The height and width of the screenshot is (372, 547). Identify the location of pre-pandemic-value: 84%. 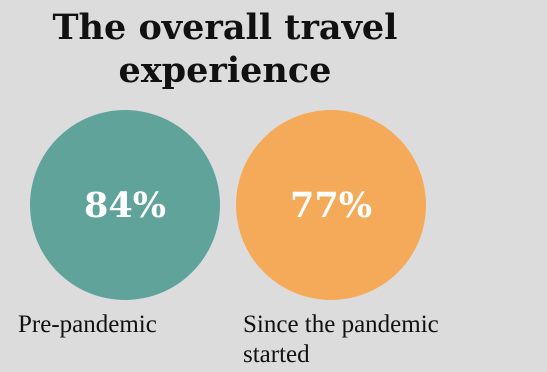
(125, 205).